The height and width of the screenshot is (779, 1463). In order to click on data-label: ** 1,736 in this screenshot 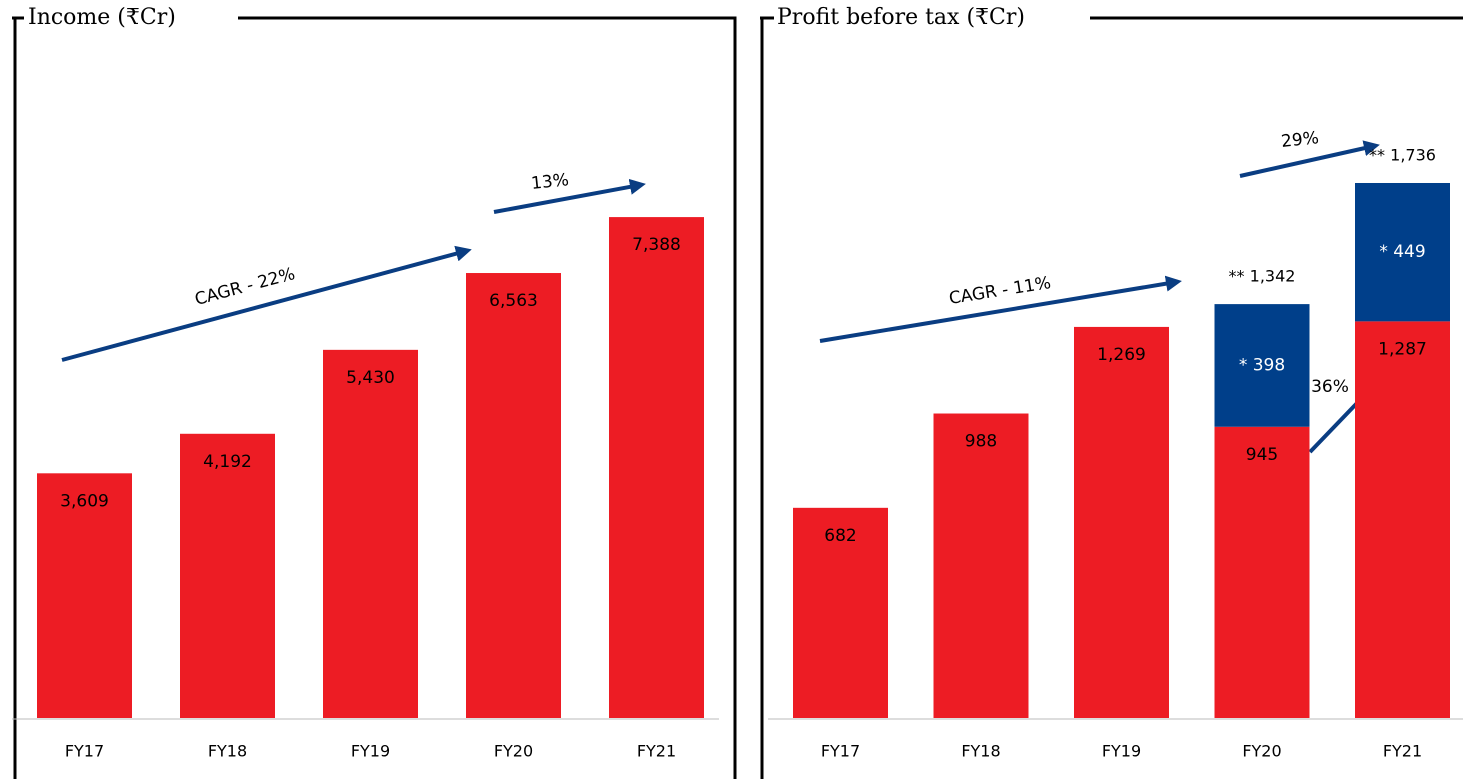, I will do `click(1402, 154)`.